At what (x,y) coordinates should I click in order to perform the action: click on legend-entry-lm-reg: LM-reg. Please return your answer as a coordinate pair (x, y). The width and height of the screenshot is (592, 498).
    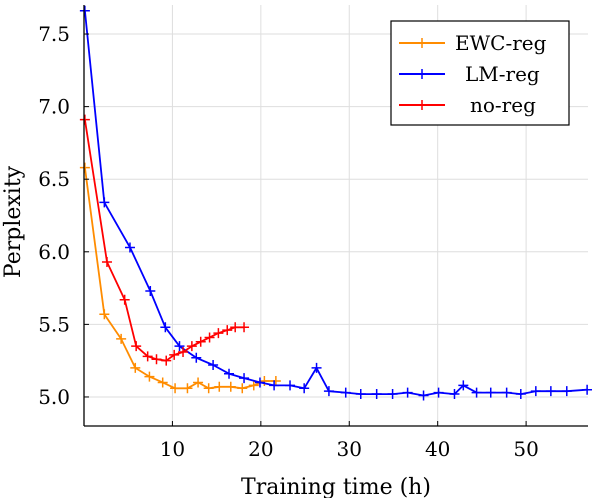
    Looking at the image, I should click on (469, 74).